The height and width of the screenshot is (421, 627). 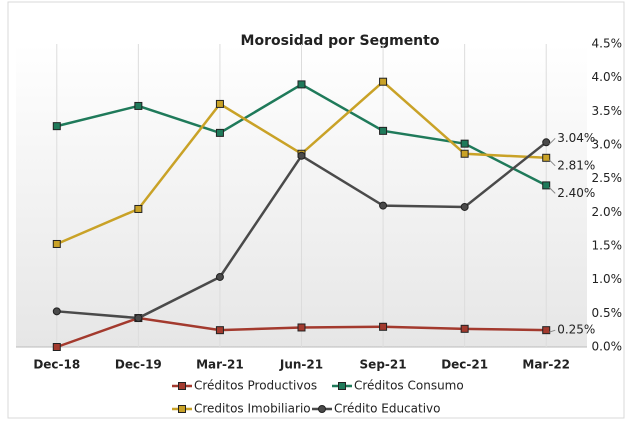 I want to click on y-tick-label: 2.5%, so click(x=607, y=178).